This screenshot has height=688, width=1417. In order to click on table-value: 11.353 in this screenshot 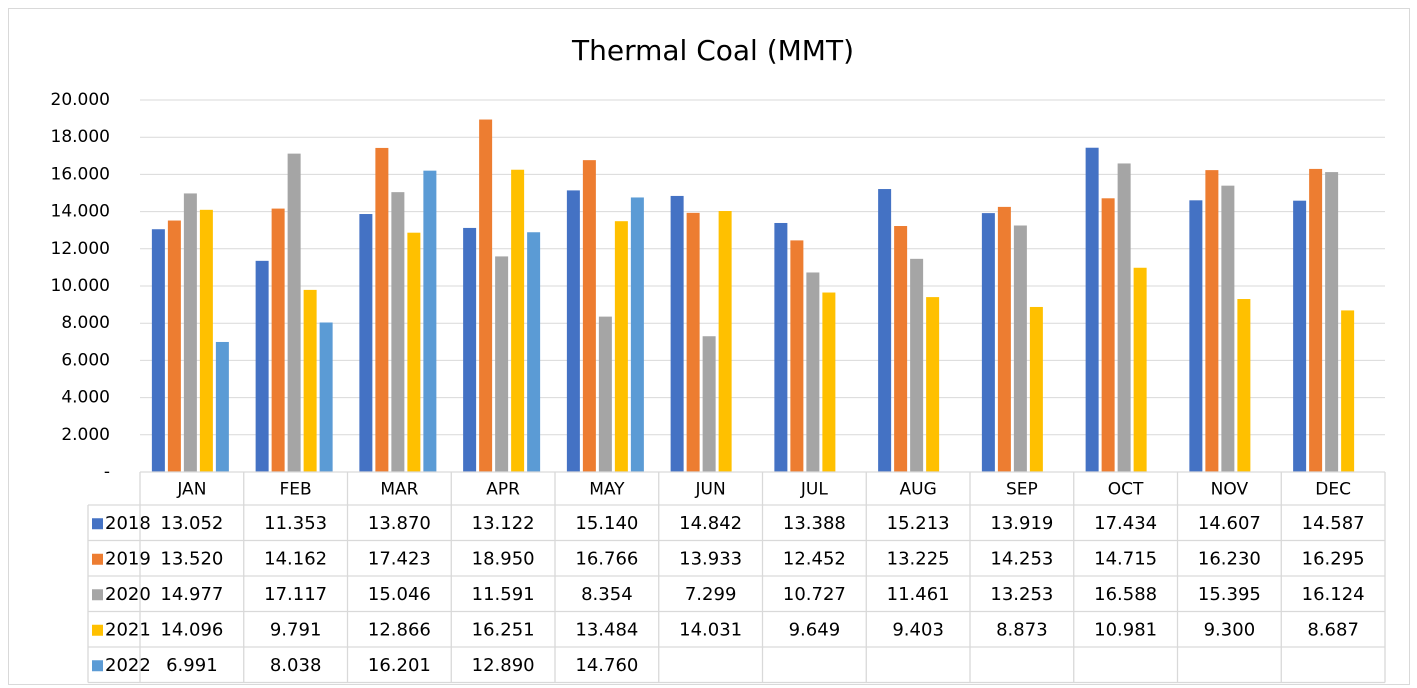, I will do `click(295, 523)`.